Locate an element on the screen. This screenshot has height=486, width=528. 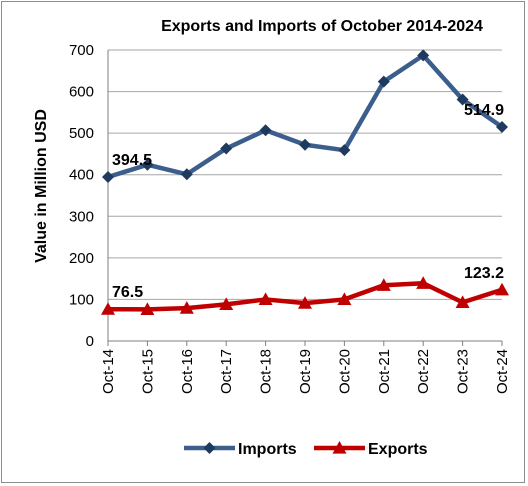
y-axis-ticks: 0 100 200 300 400 500 600 700 is located at coordinates (81, 196).